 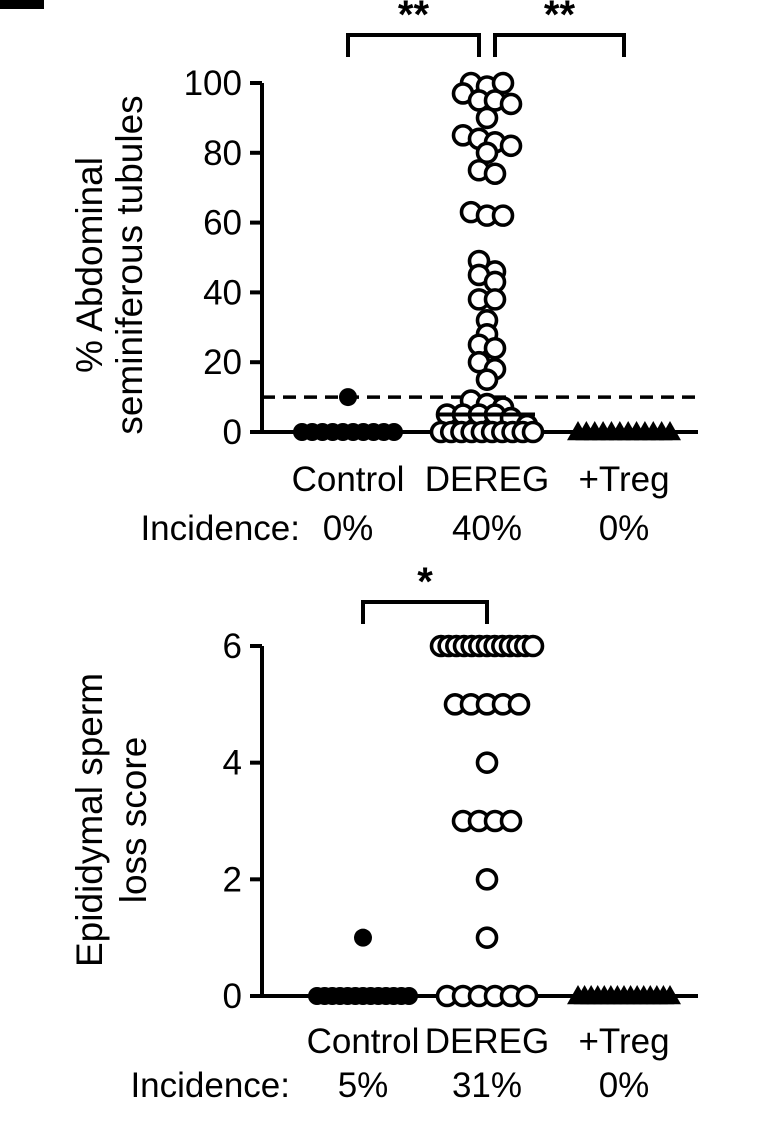 I want to click on y-tick-label: 40, so click(x=222, y=292).